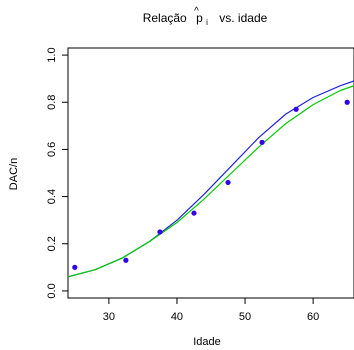  Describe the element at coordinates (52, 196) in the screenshot. I see `y-tick-label: 0.4` at that location.